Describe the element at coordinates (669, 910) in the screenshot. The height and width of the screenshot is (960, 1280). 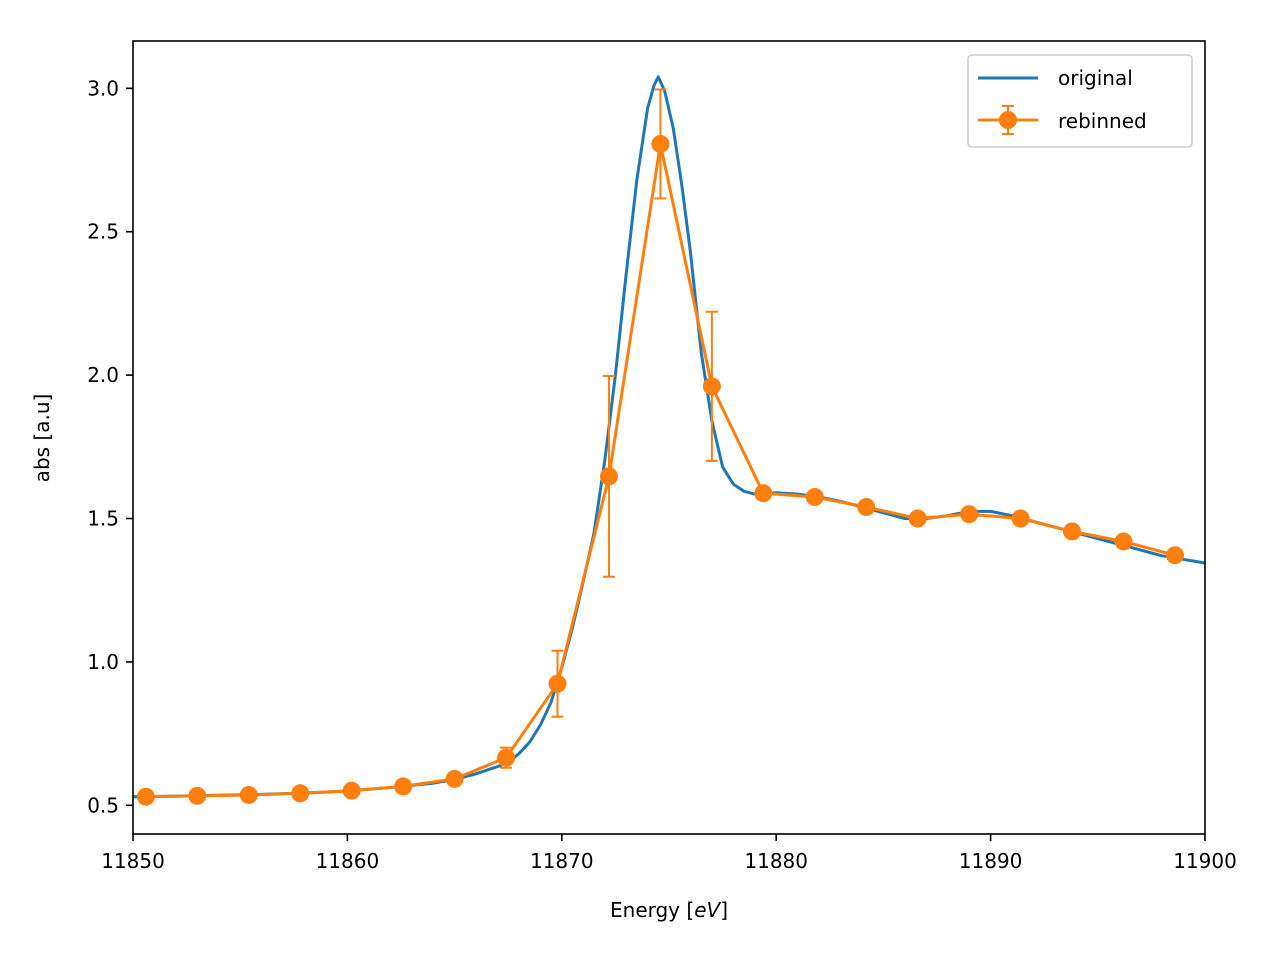
I see `x-axis-label: Energy [eV]` at that location.